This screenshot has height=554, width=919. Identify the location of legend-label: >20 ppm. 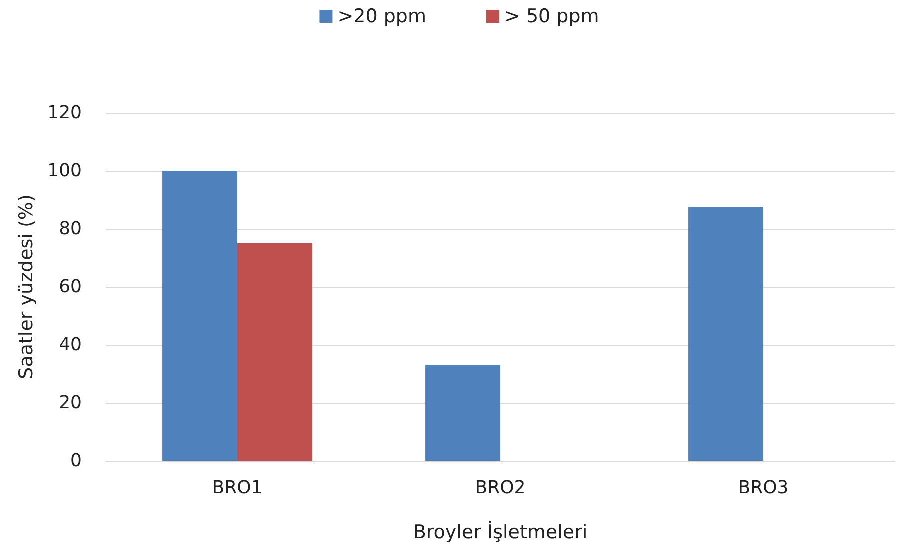
(382, 17).